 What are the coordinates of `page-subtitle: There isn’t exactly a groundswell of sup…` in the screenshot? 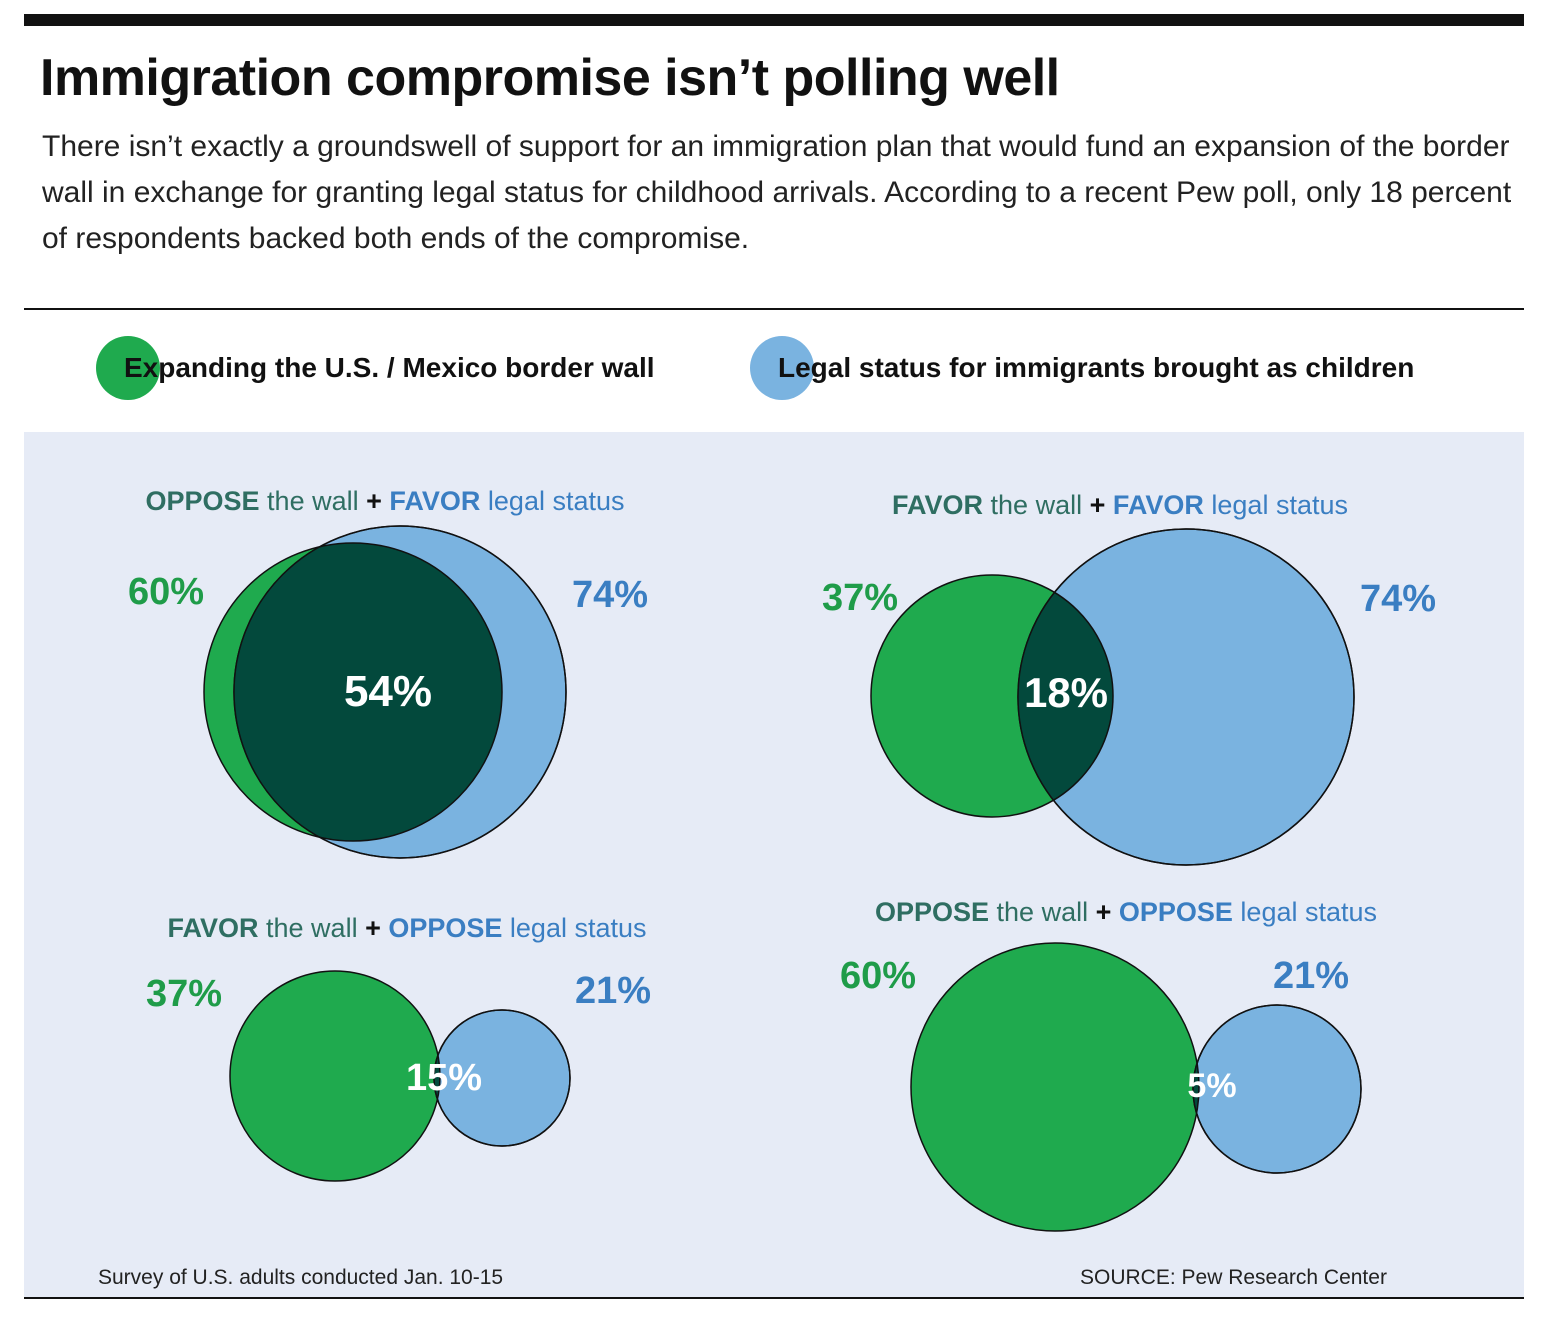 It's located at (777, 192).